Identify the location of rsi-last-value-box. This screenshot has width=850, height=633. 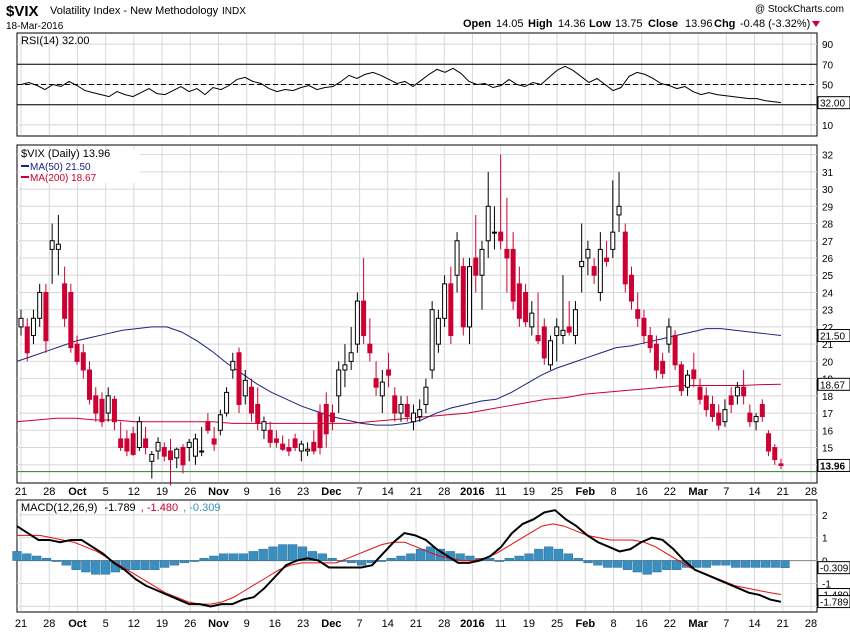
(833, 103).